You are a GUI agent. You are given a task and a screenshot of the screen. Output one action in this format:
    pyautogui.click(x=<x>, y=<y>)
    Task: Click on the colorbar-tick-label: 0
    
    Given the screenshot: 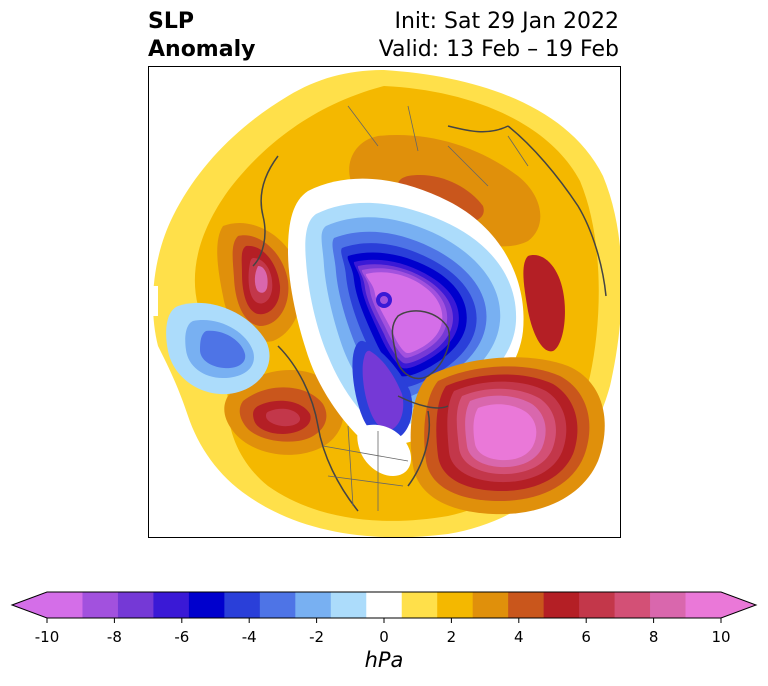 What is the action you would take?
    pyautogui.click(x=384, y=637)
    